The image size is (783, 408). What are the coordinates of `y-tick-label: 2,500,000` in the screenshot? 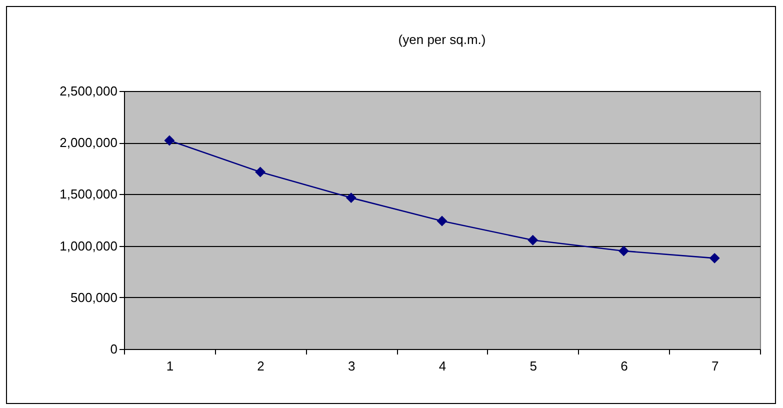 It's located at (89, 91).